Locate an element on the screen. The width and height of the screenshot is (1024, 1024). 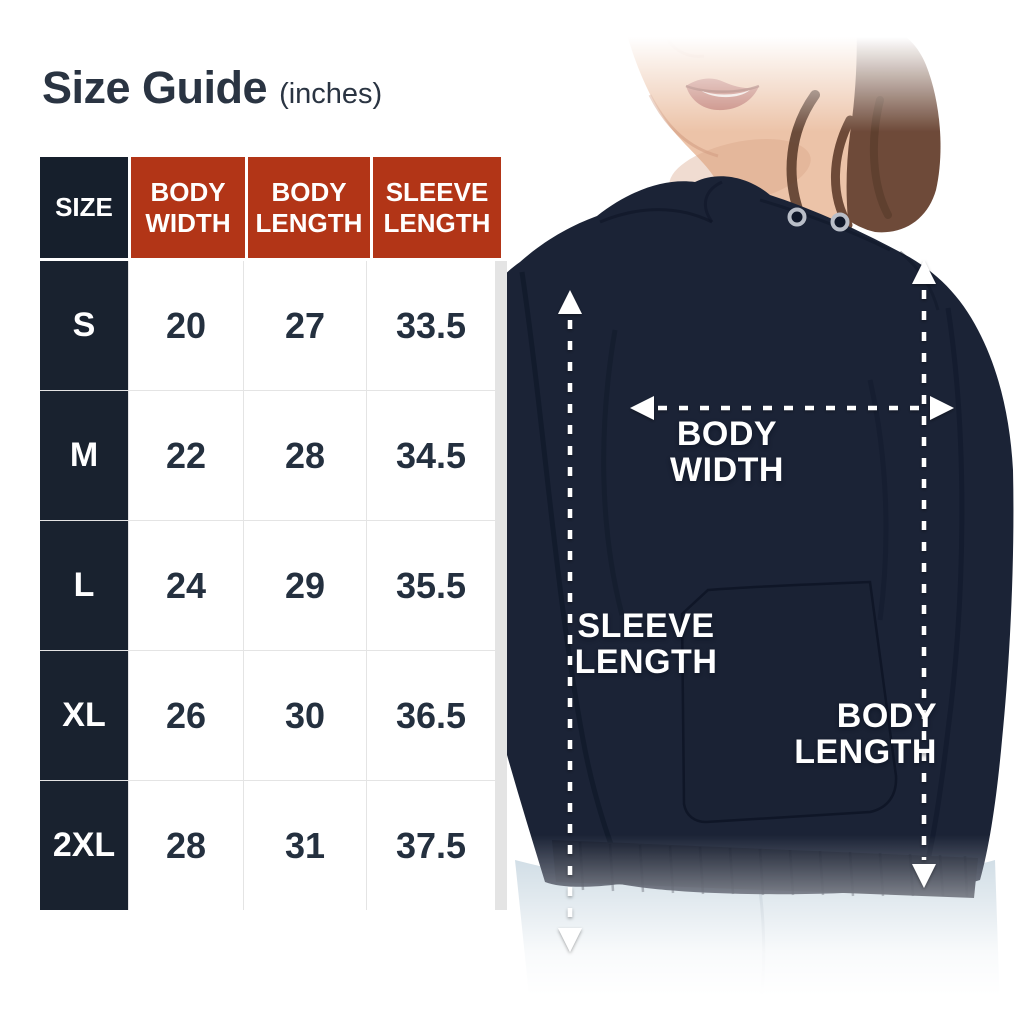
row-xl-size: XL is located at coordinates (84, 715).